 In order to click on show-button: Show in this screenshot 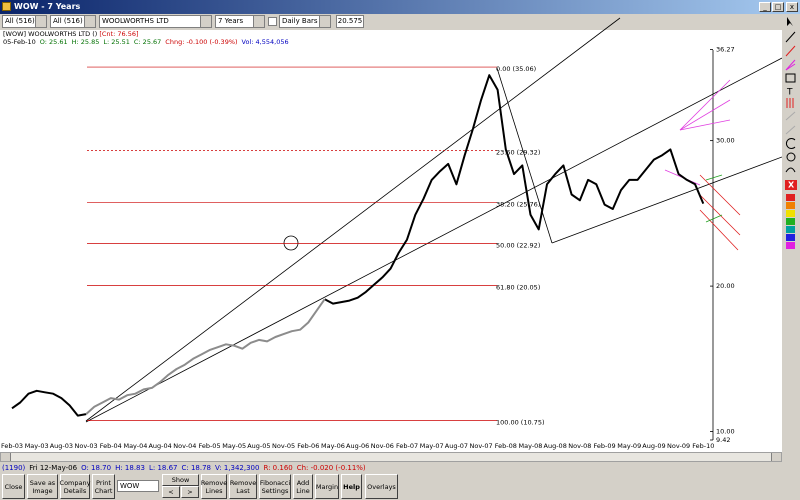, I will do `click(180, 480)`.